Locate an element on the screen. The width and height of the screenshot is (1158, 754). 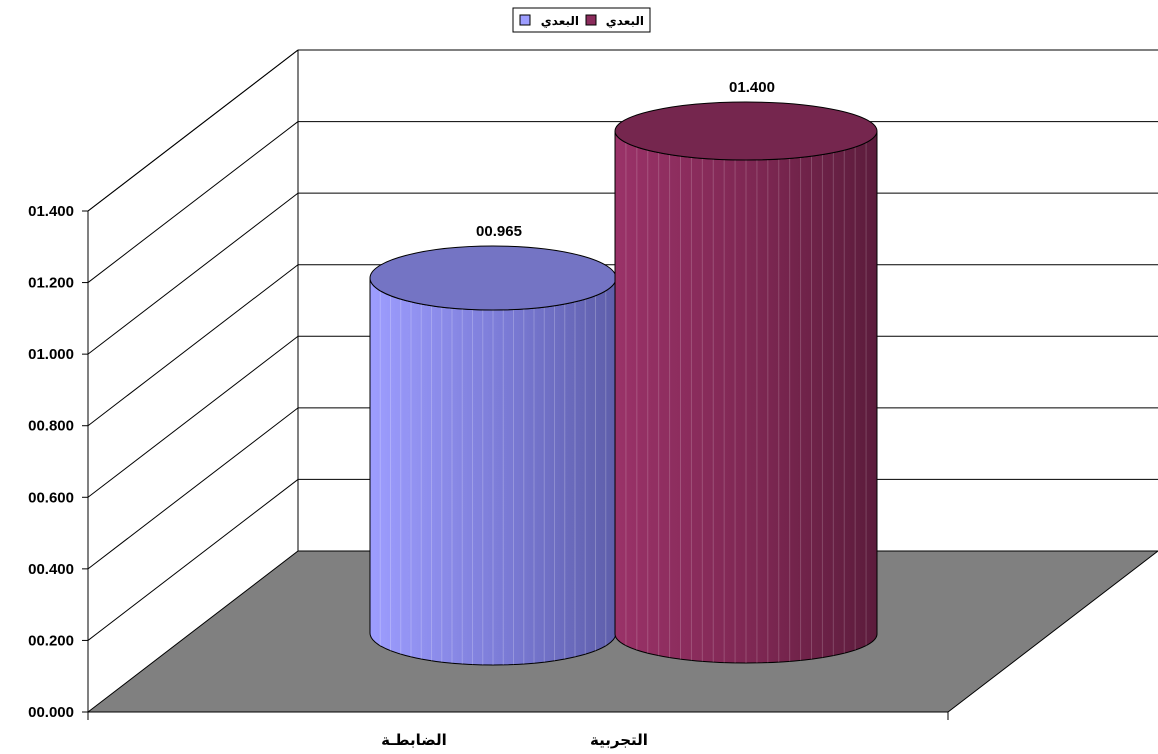
y-tick-label: 00.800 is located at coordinates (51, 426).